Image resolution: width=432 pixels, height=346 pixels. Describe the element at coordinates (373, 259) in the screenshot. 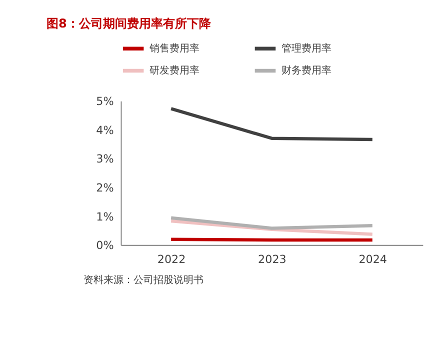

I see `x-tick-label: 2024` at that location.